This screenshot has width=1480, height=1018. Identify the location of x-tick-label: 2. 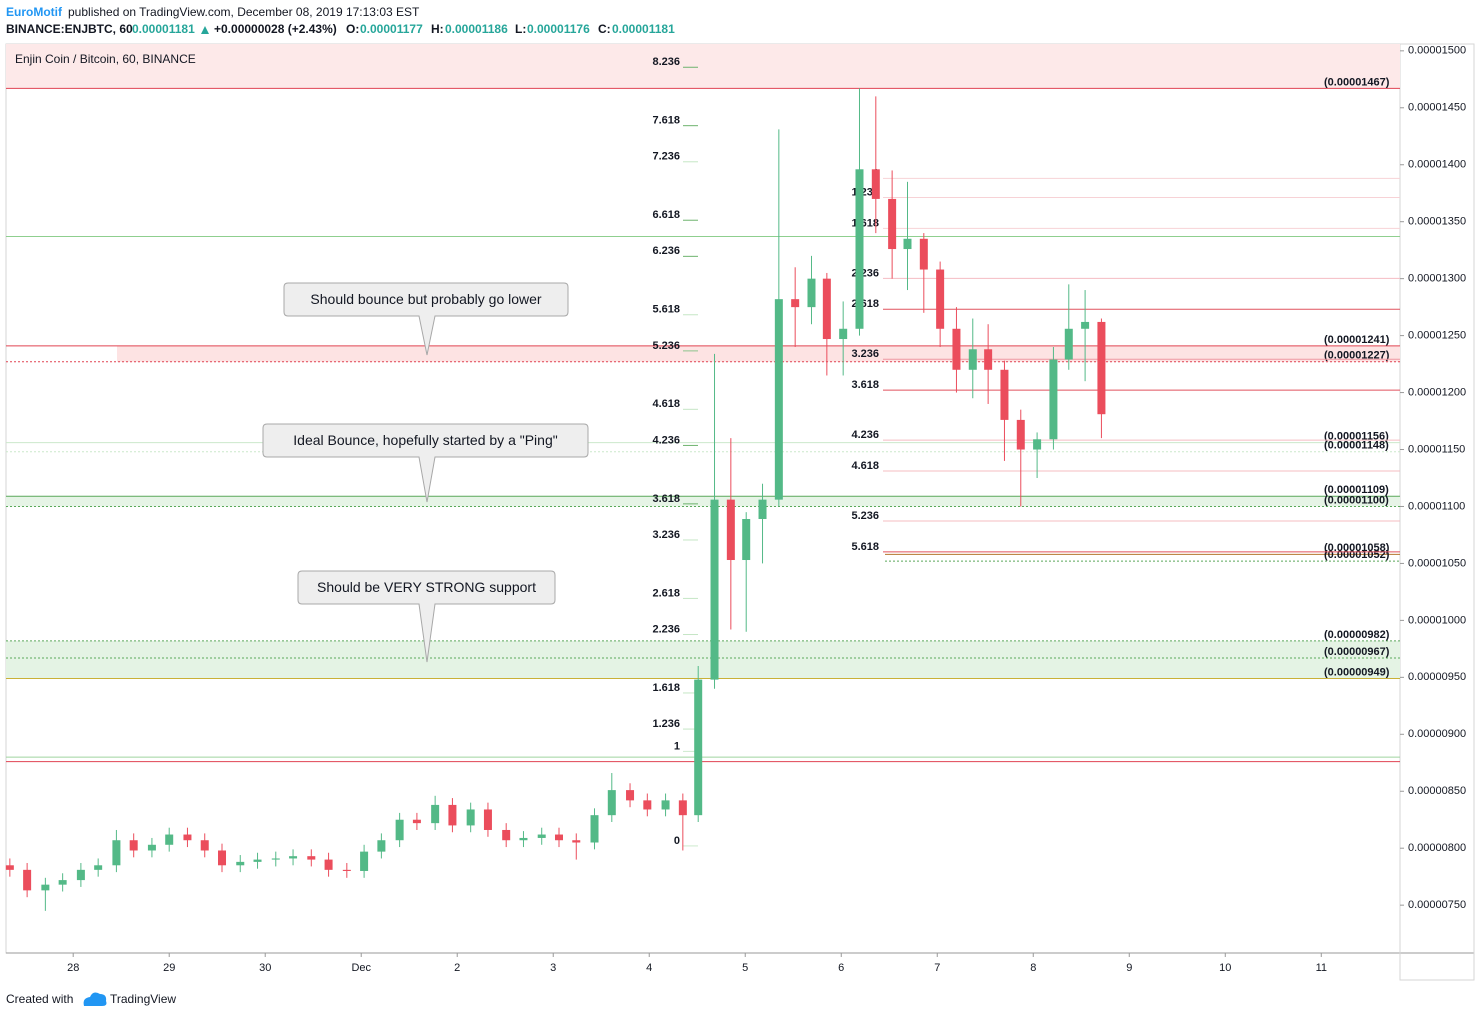
(457, 968).